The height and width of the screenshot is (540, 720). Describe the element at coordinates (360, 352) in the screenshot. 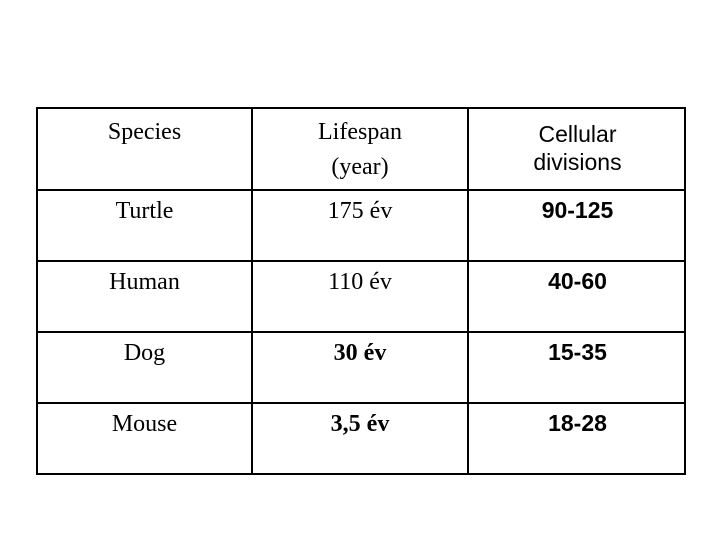

I see `cell-lifespan-dog: 30 év` at that location.